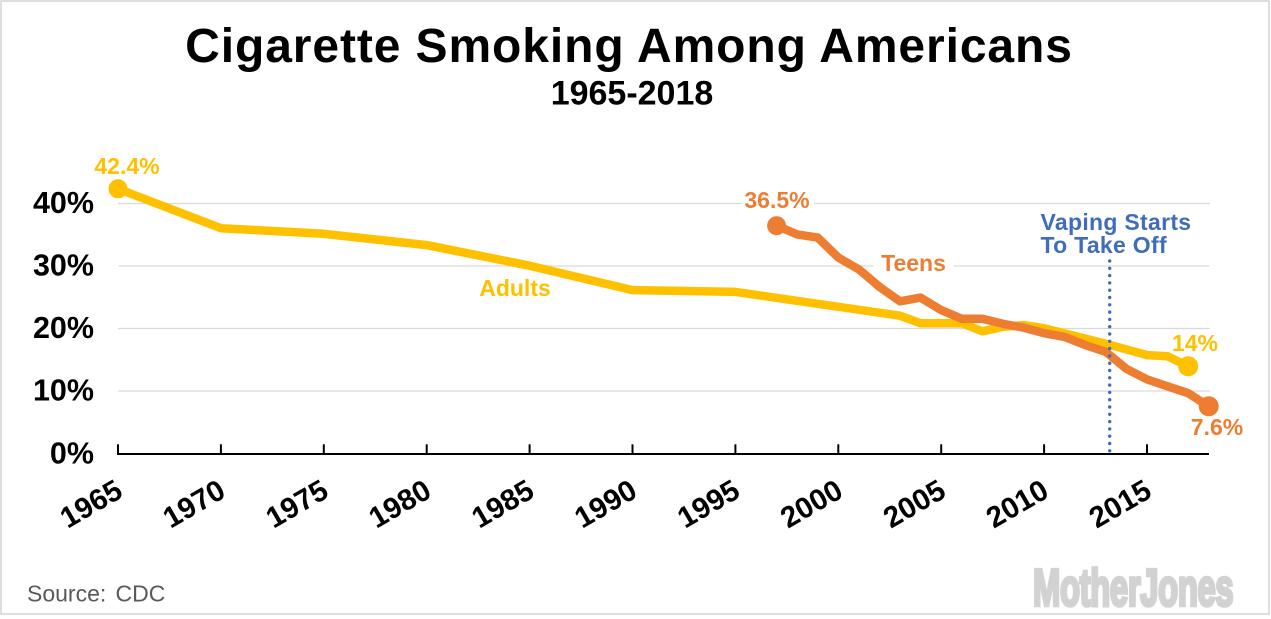 Image resolution: width=1271 pixels, height=619 pixels. I want to click on svg-text: 0%, so click(72, 453).